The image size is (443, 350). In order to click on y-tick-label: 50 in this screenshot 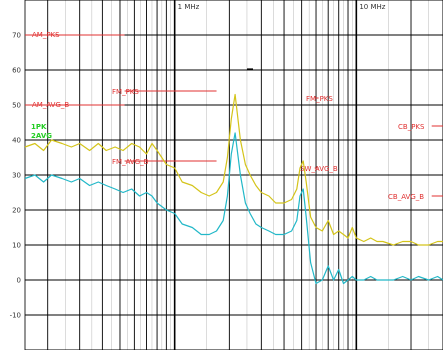, I will do `click(16, 106)`.